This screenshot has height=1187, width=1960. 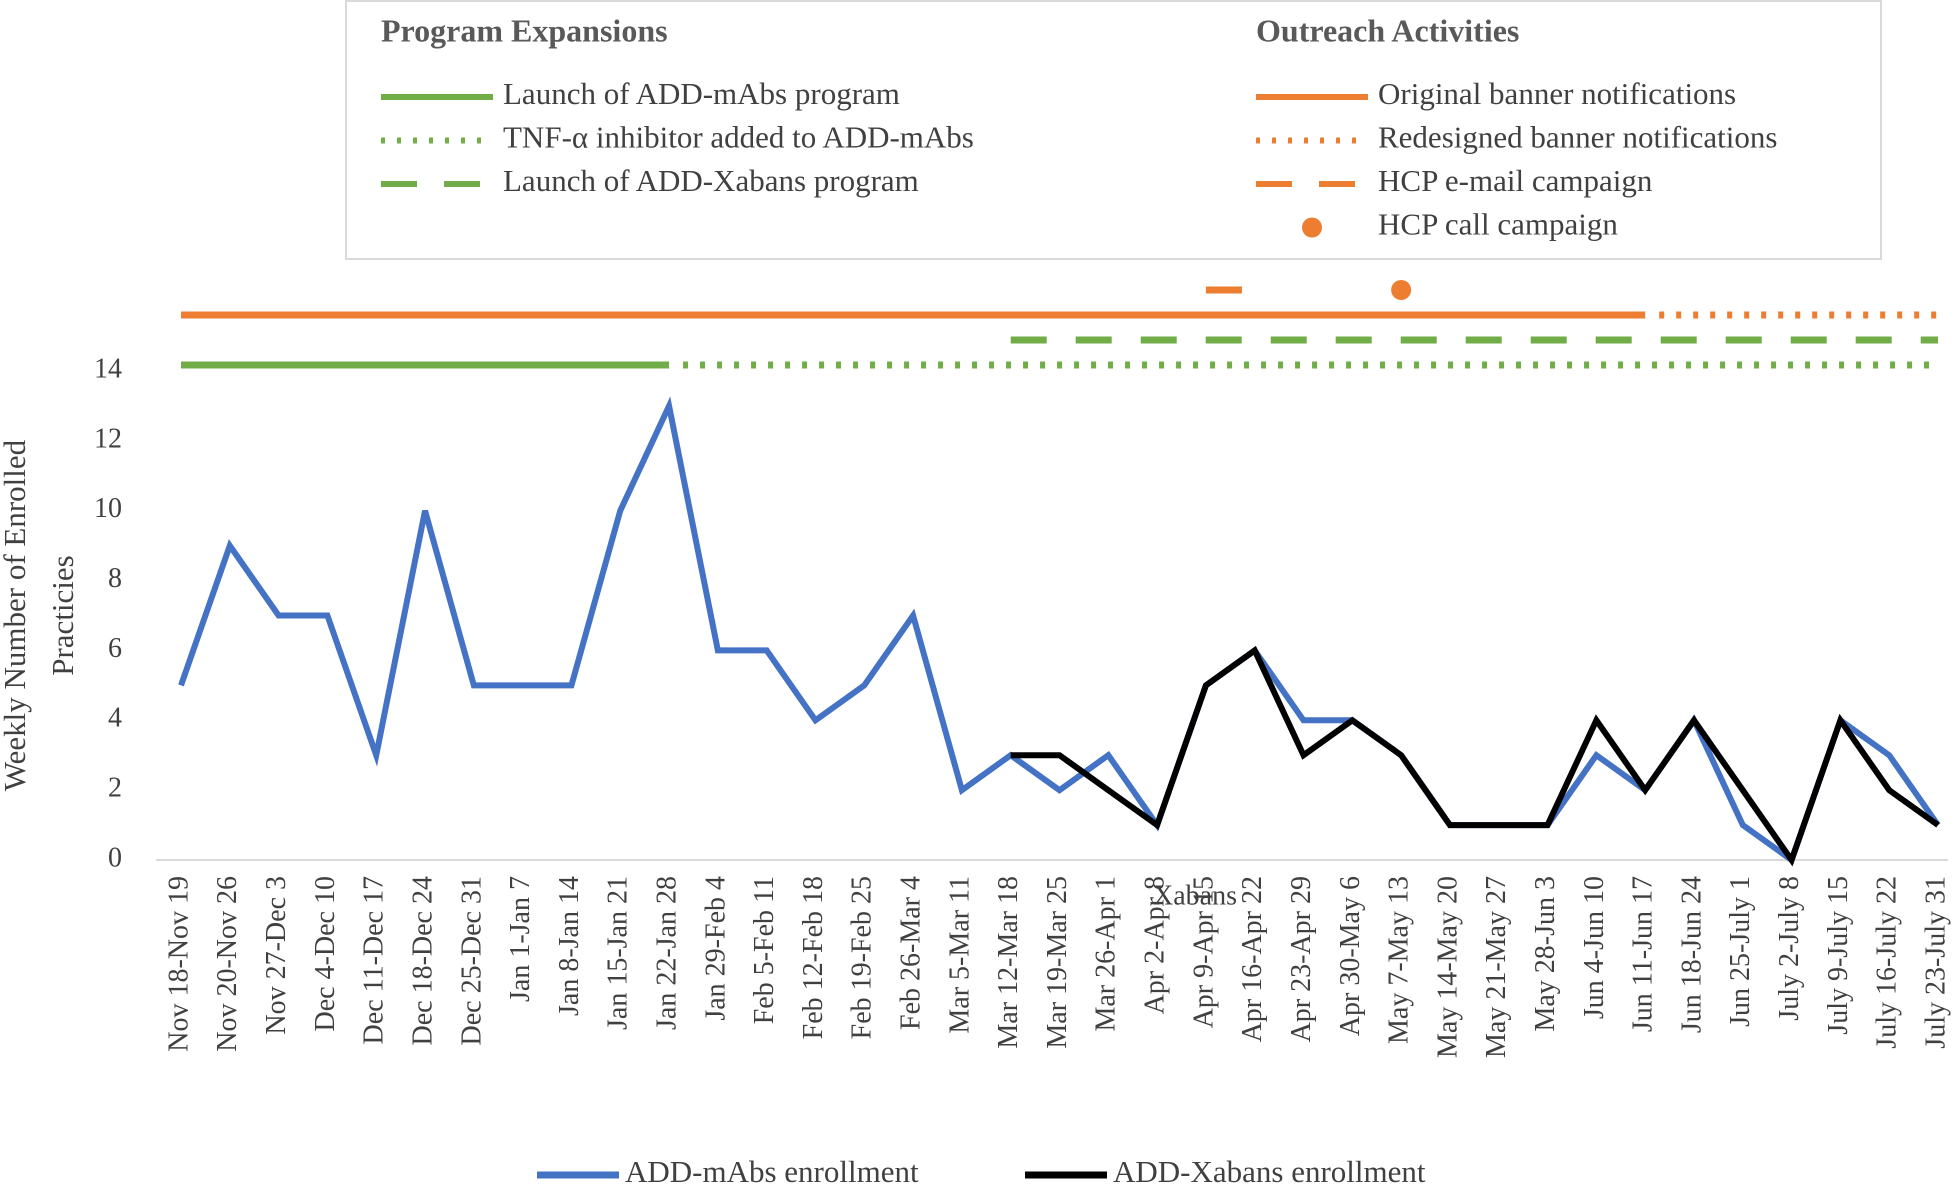 I want to click on x-tick-label: Feb 26-Mar 4, so click(x=911, y=953).